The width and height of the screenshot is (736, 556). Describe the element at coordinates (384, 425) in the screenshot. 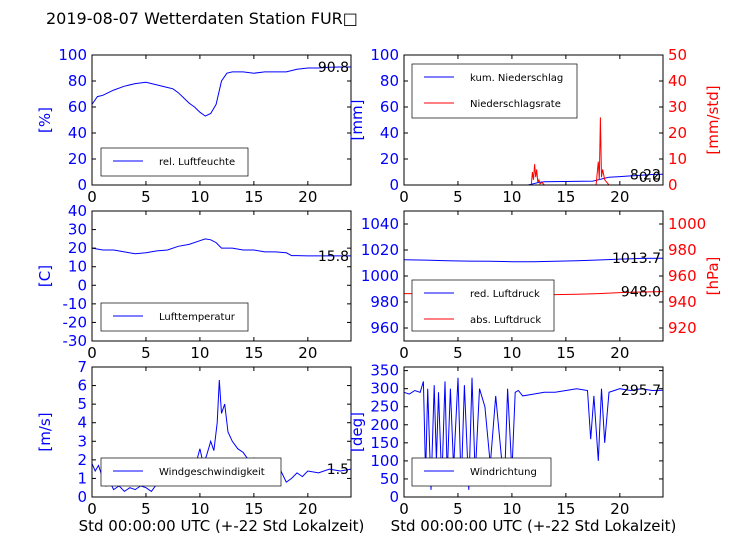

I see `y-tick-label: 200` at that location.